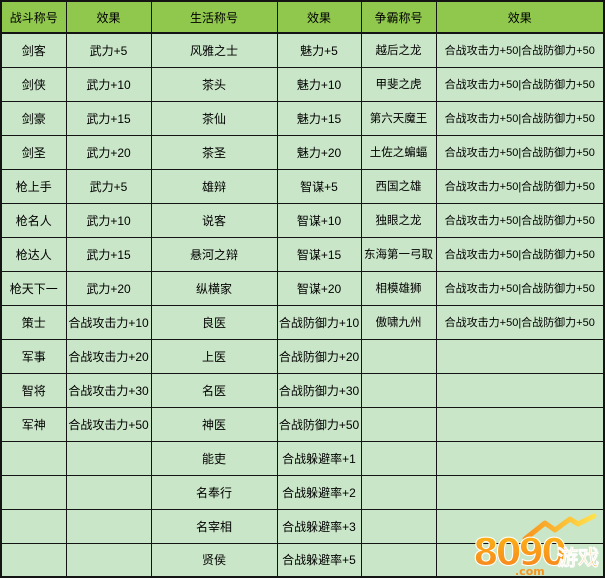  Describe the element at coordinates (214, 50) in the screenshot. I see `cell: 风雅之士` at that location.